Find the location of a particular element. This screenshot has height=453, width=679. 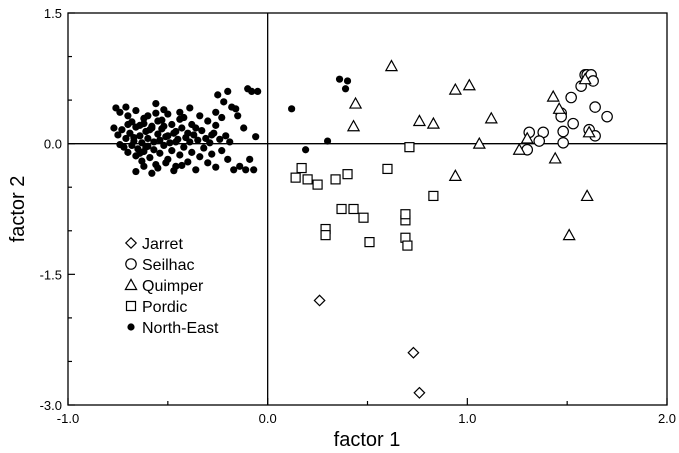

legend-label-north-east: North-East is located at coordinates (180, 328).